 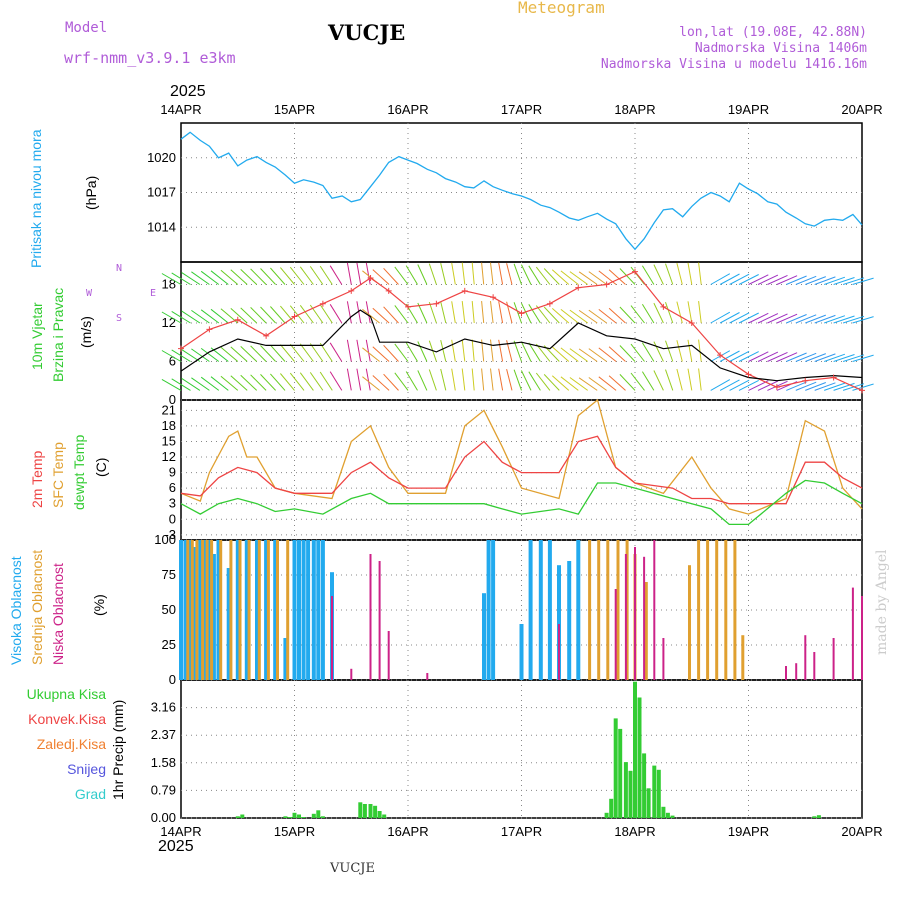 I want to click on station-title: VUCJE, so click(x=367, y=32).